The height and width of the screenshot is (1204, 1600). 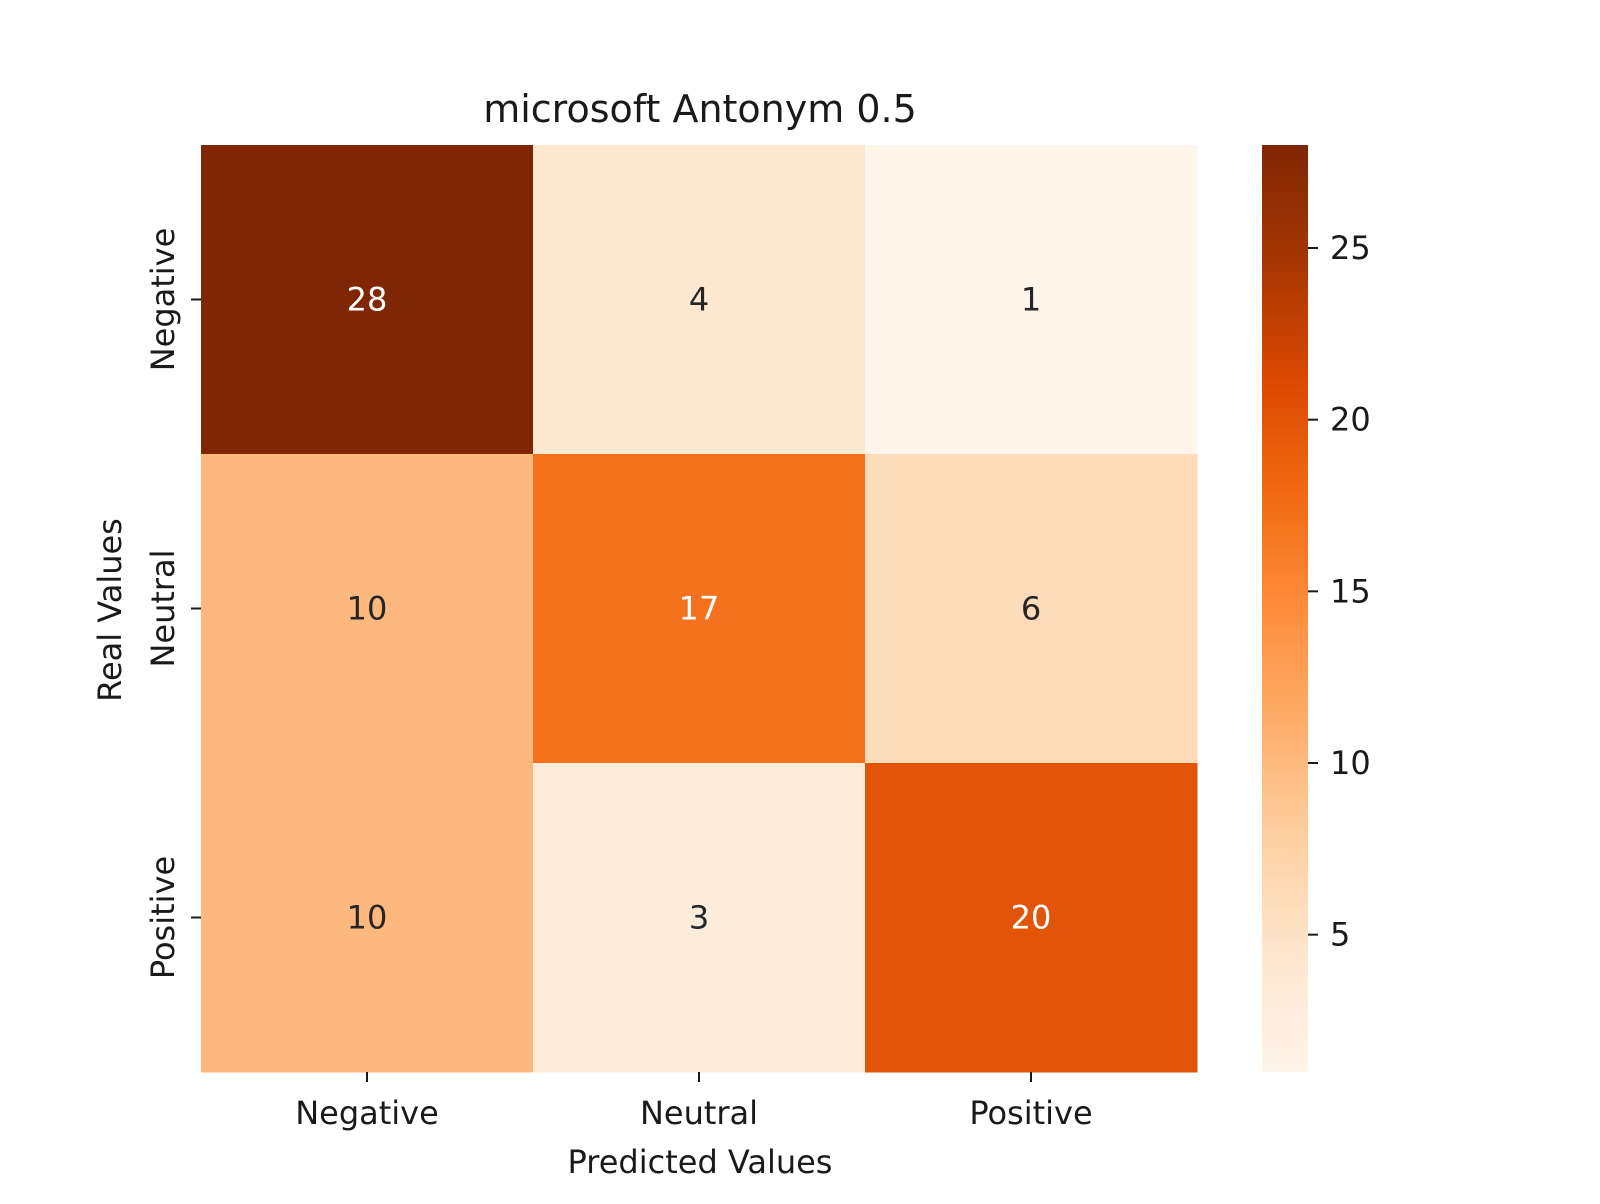 What do you see at coordinates (1350, 420) in the screenshot?
I see `colorbar-tick-label: 20` at bounding box center [1350, 420].